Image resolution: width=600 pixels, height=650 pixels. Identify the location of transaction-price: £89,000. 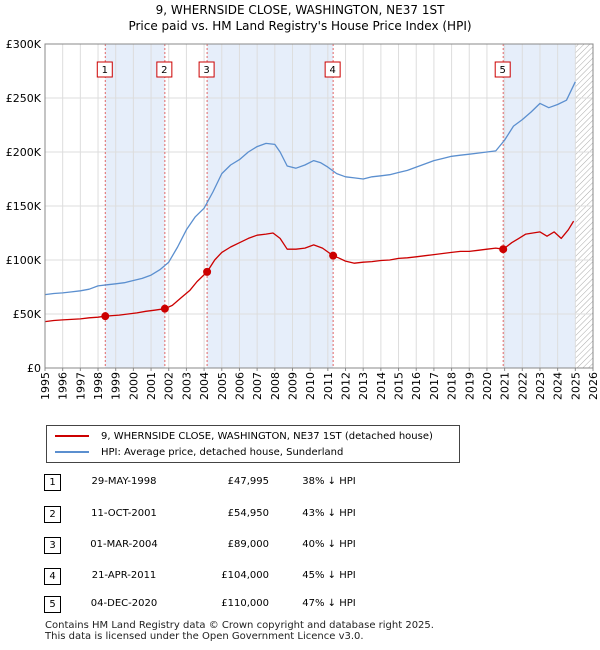
(248, 544).